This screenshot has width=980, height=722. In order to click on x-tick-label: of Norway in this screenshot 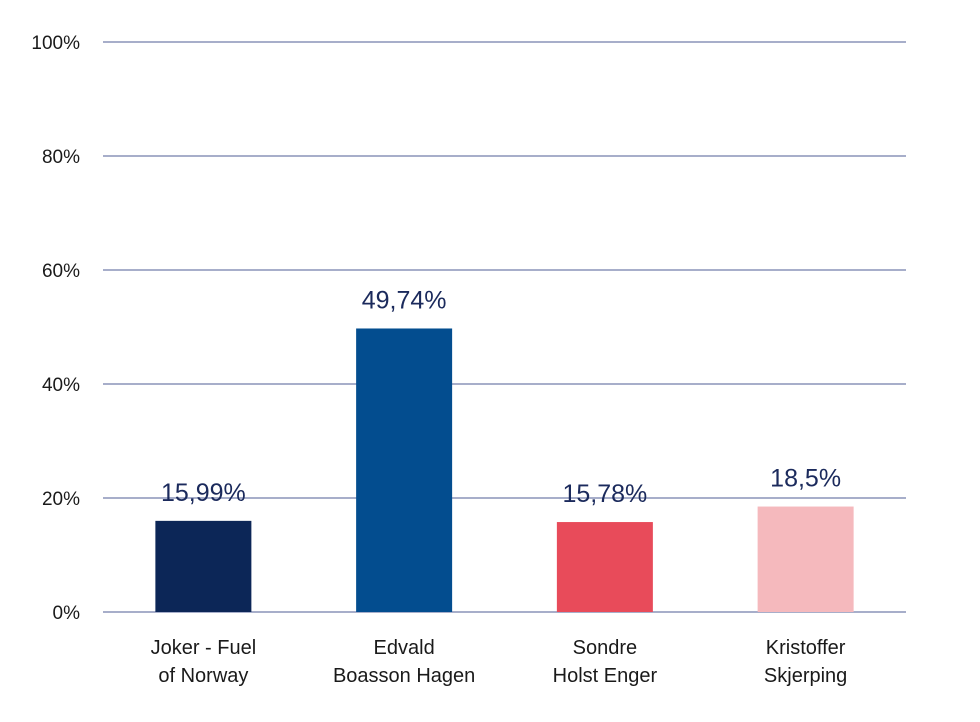, I will do `click(203, 676)`.